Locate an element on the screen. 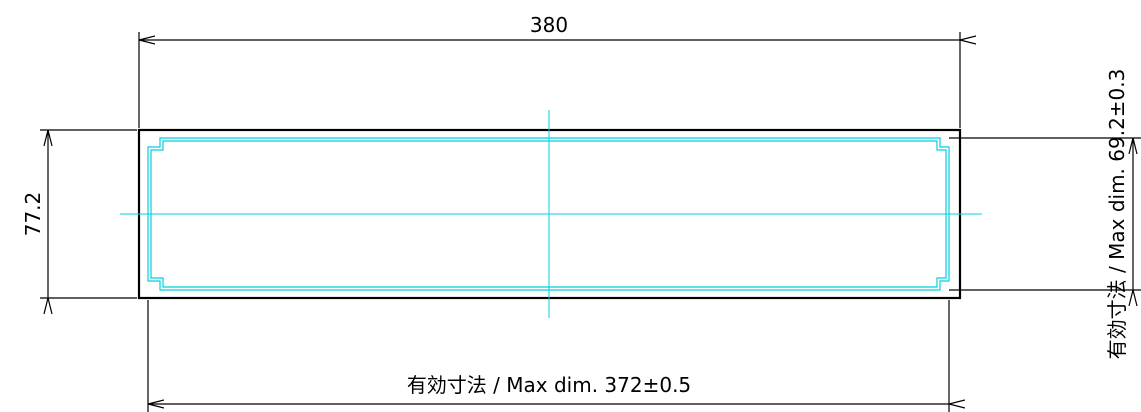 Image resolution: width=1141 pixels, height=412 pixels. overall-height-label: 77.2 is located at coordinates (33, 214).